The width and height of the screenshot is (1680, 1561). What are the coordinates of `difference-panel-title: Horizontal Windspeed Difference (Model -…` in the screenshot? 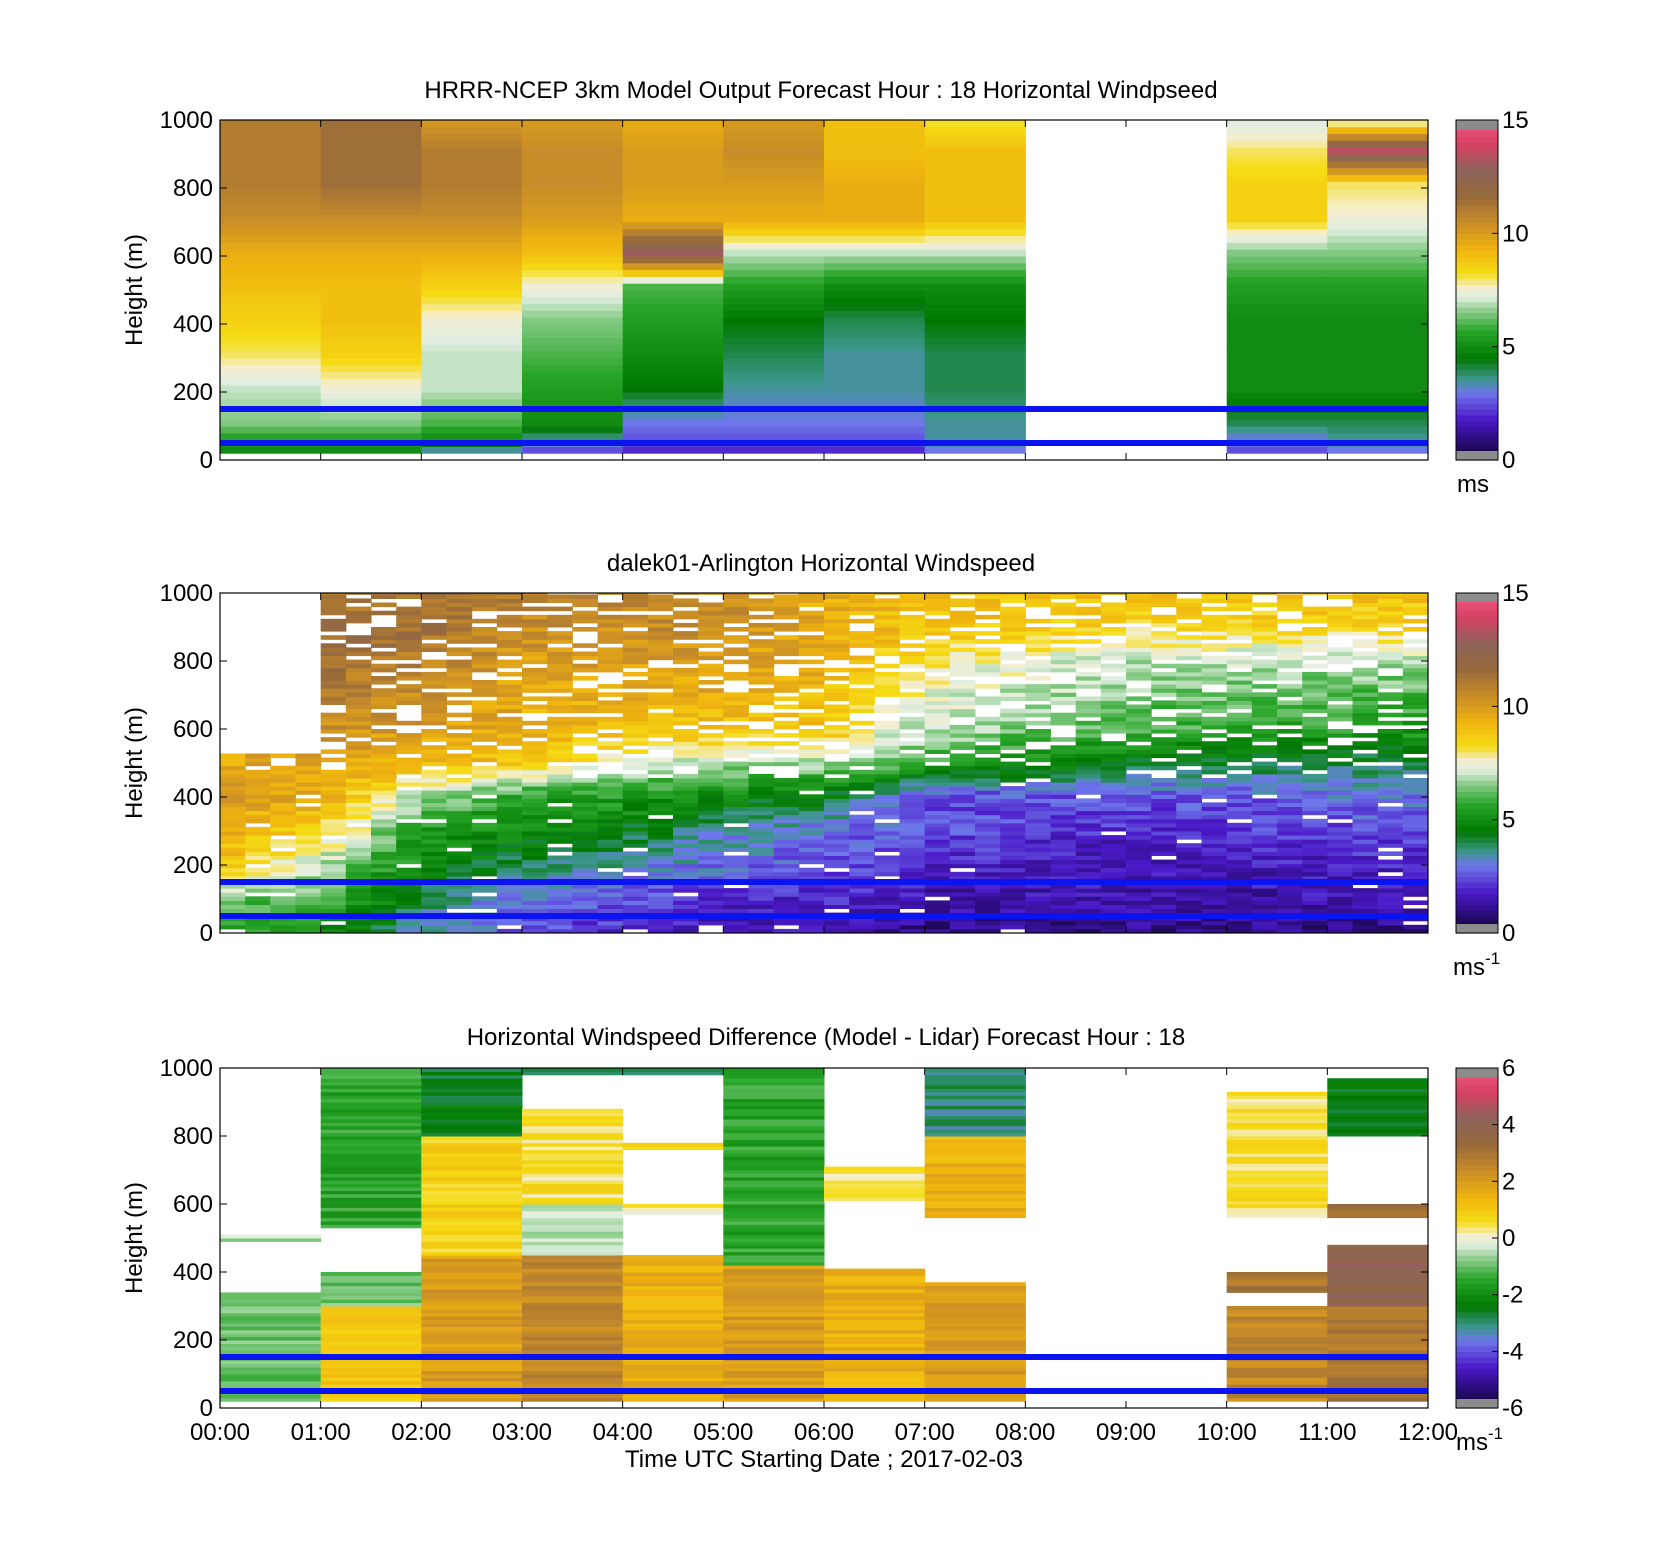 It's located at (826, 1037).